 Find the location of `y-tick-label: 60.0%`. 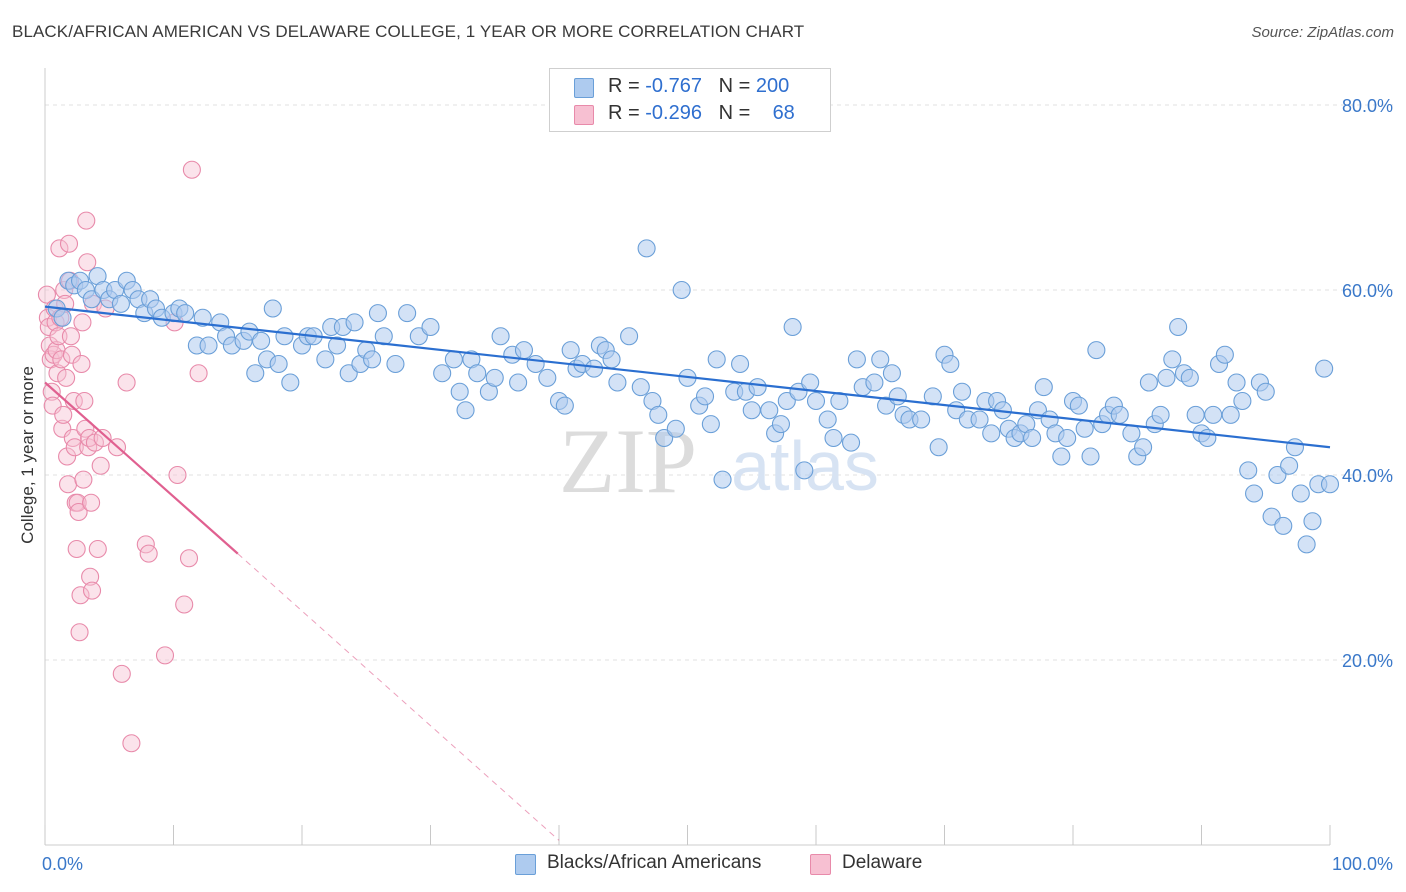

y-tick-label: 60.0% is located at coordinates (1367, 291).